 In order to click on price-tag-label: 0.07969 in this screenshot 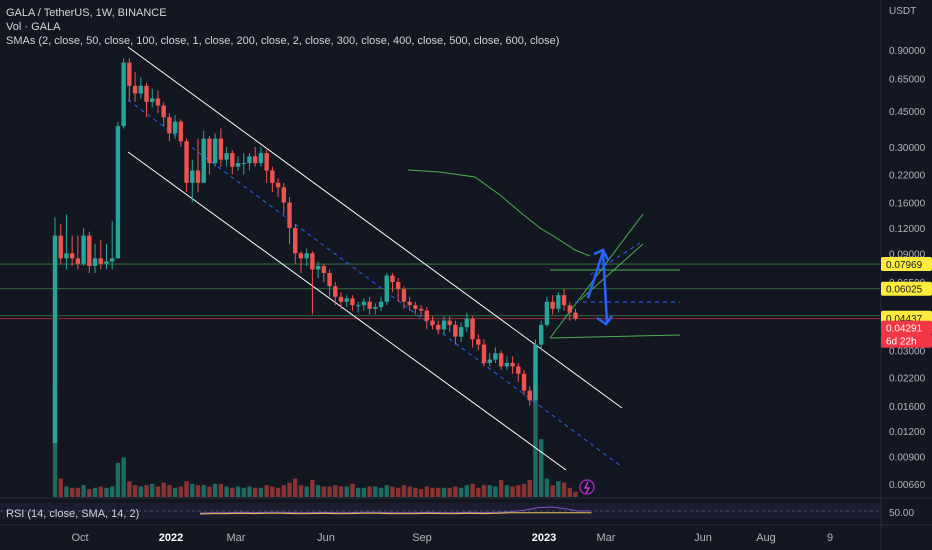, I will do `click(904, 265)`.